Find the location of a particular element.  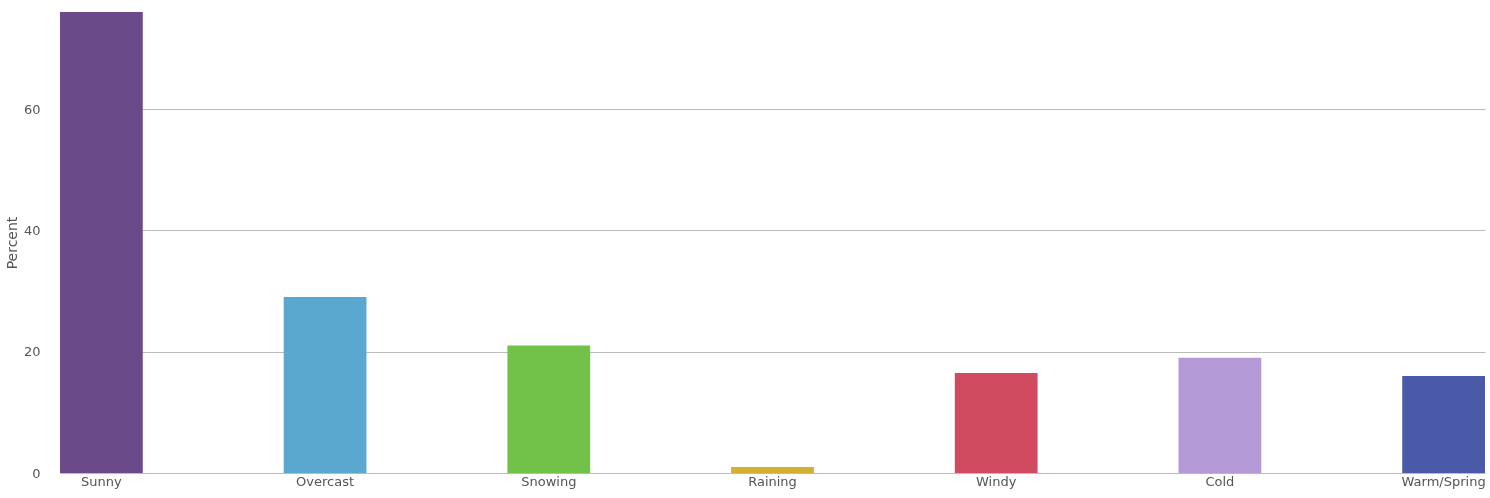

y-axis-title: Percent is located at coordinates (11, 243).